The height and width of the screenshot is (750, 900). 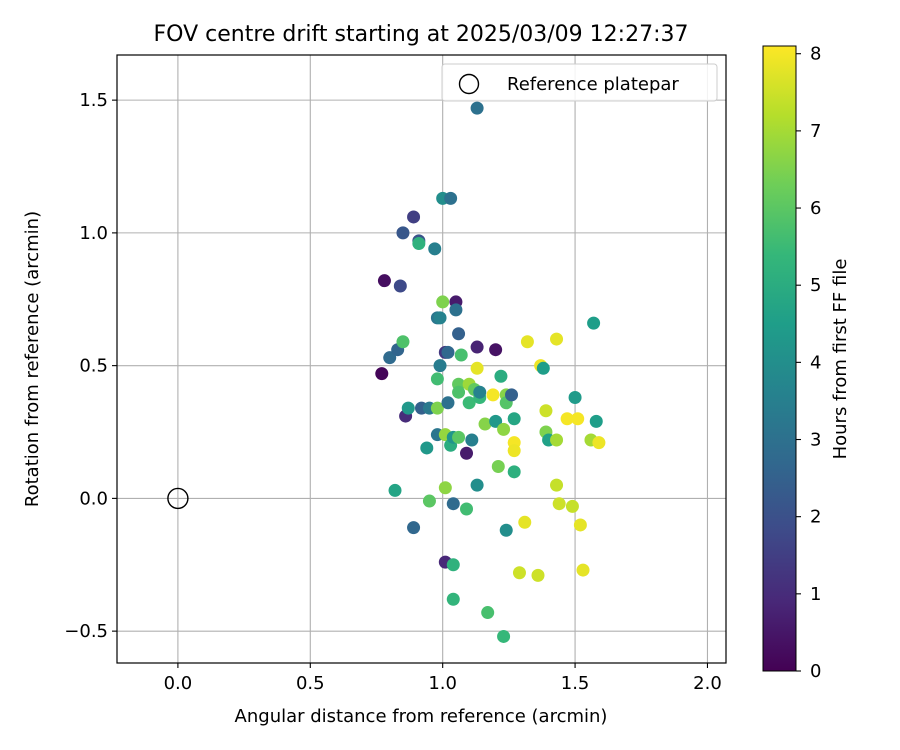 What do you see at coordinates (178, 683) in the screenshot?
I see `x-tick-label: 0.0` at bounding box center [178, 683].